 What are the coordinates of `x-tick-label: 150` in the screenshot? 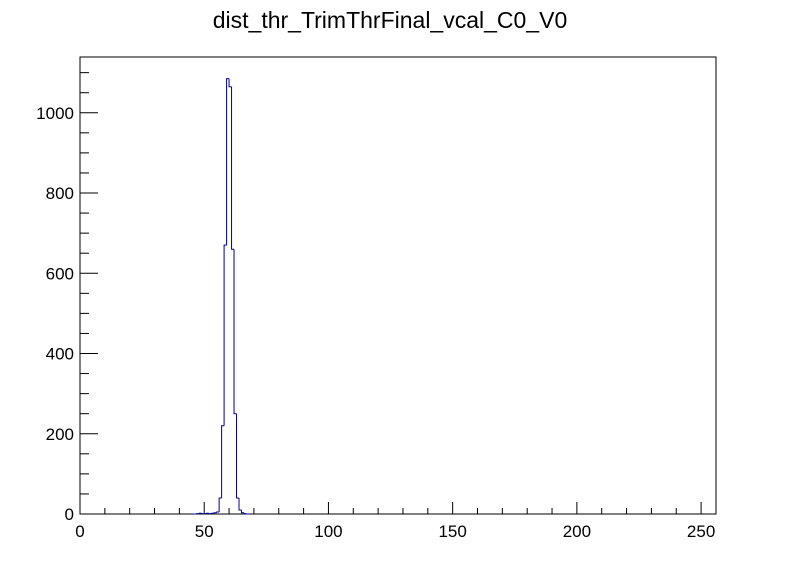 It's located at (452, 531).